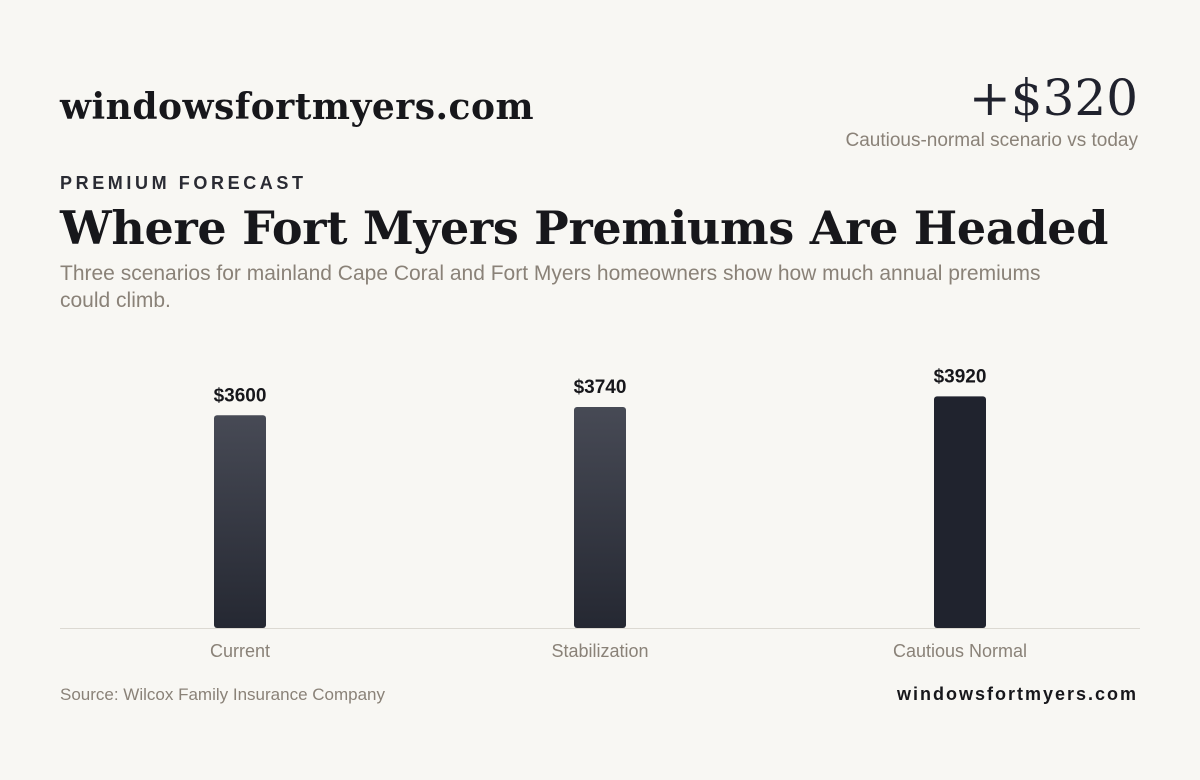  What do you see at coordinates (183, 183) in the screenshot?
I see `eyebrow-label: PREMIUM FORECAST` at bounding box center [183, 183].